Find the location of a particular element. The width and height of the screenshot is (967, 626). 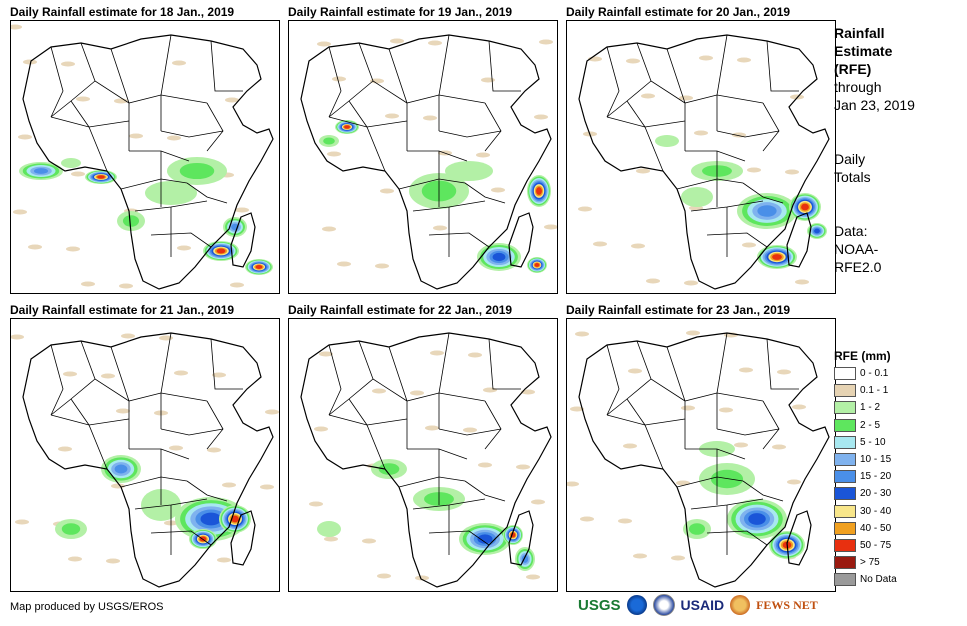

legend-label: 50 - 75 is located at coordinates (876, 545).